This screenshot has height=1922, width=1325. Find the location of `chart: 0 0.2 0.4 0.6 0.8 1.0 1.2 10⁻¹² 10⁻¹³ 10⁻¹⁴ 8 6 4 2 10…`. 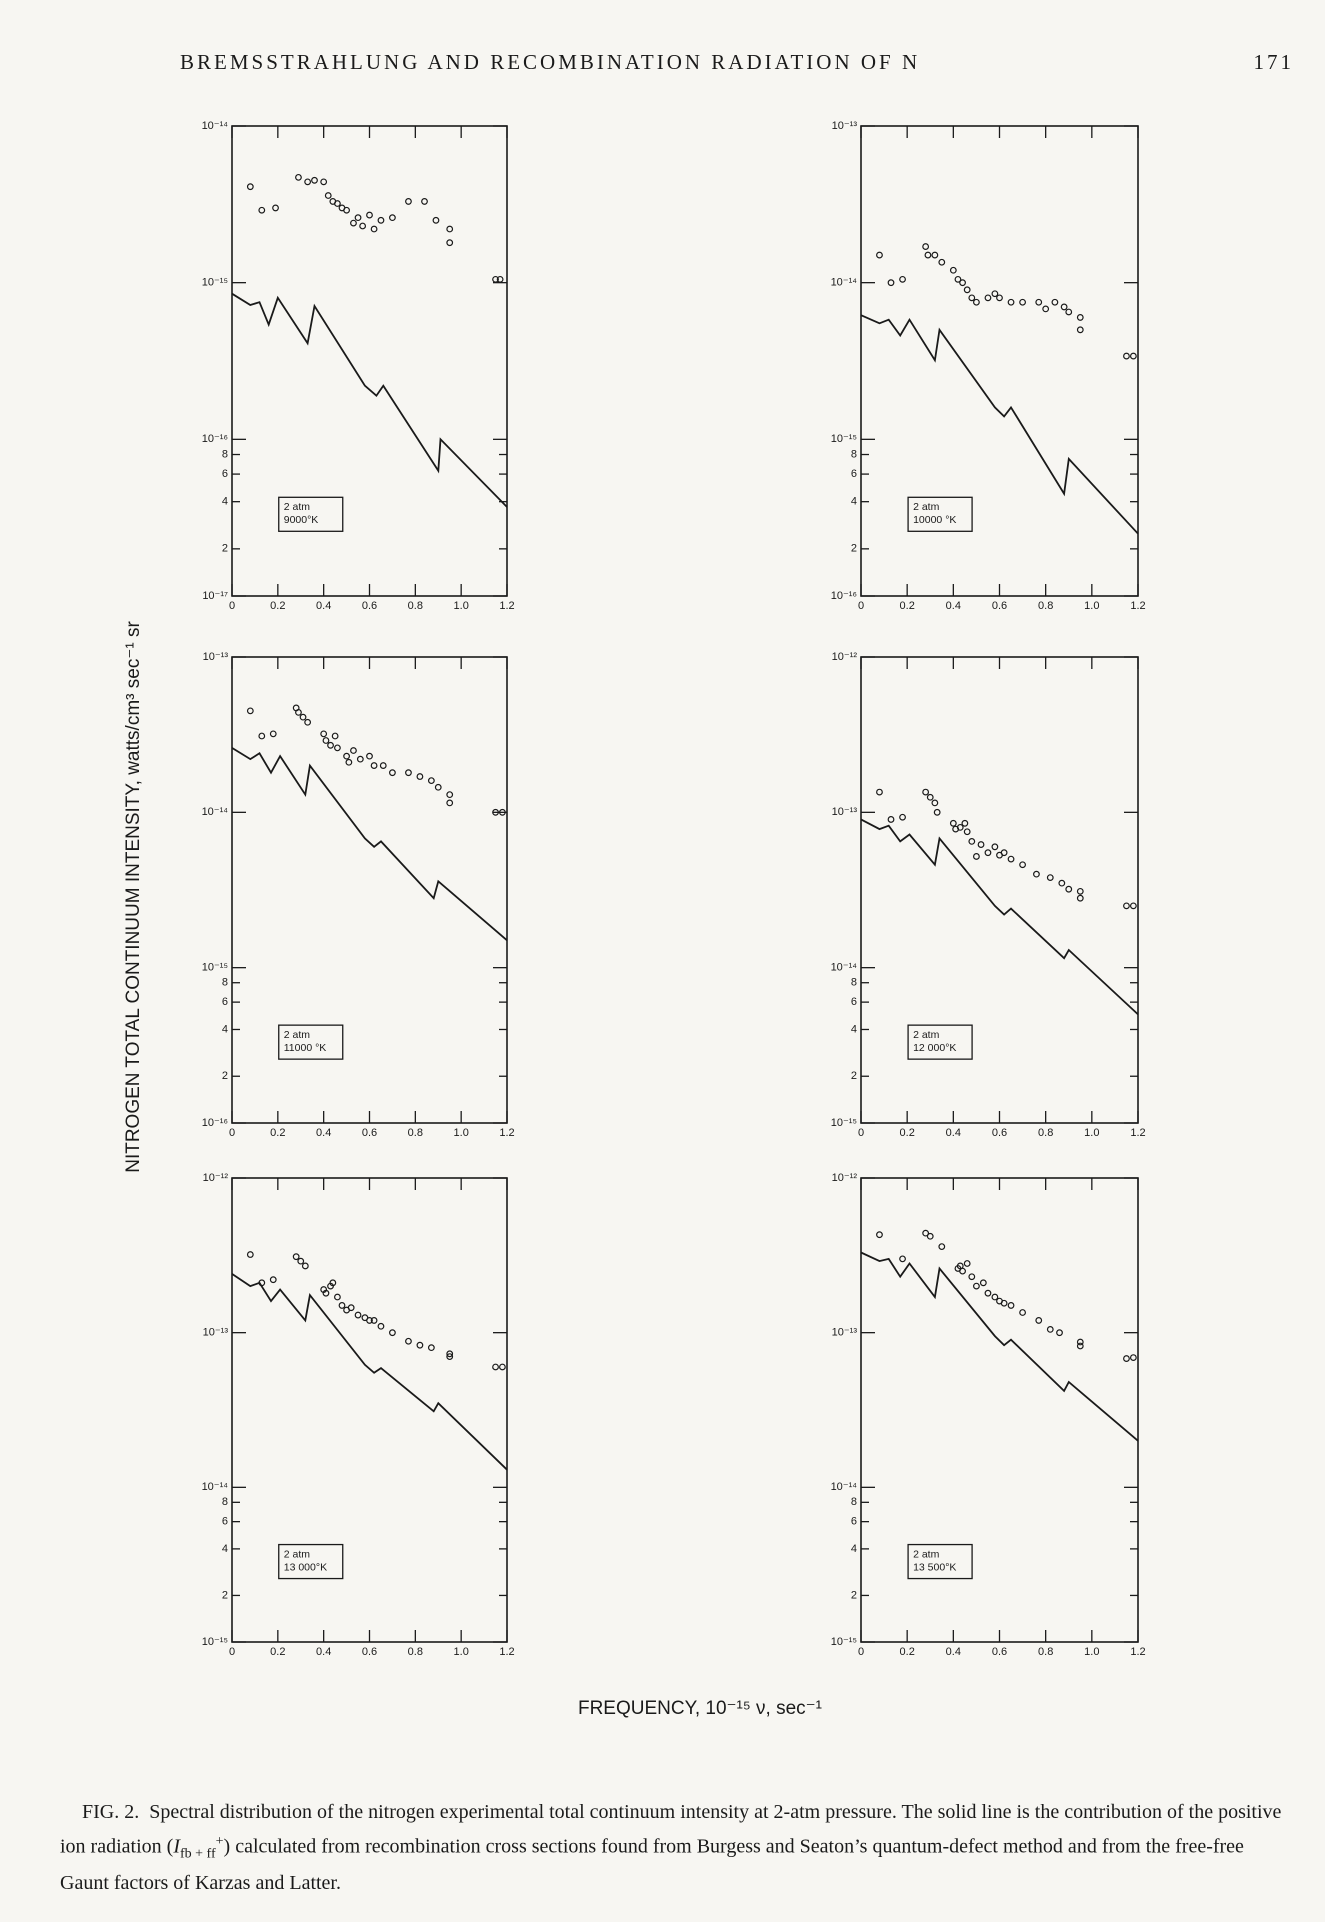

chart: 0 0.2 0.4 0.6 0.8 1.0 1.2 10⁻¹² 10⁻¹³ 10⁻¹⁴ 8 6 4 2 10… is located at coordinates (358, 1415).